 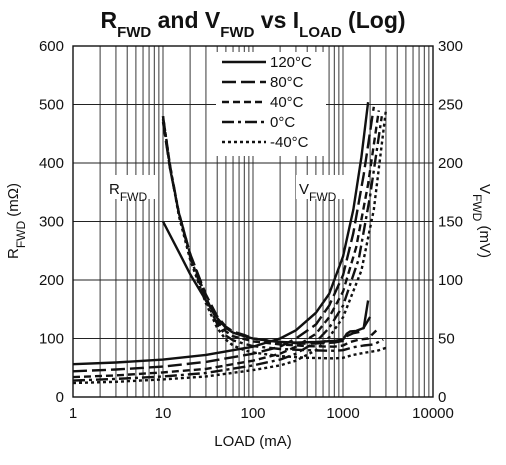 I want to click on annotation-rfwd-background, so click(x=131, y=187).